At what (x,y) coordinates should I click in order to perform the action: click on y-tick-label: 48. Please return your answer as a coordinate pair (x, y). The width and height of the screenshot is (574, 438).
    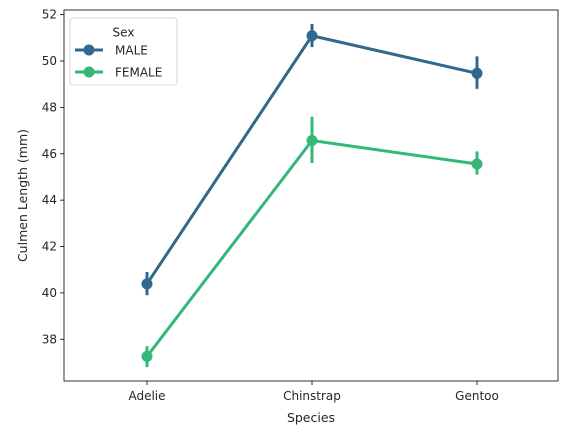
    Looking at the image, I should click on (49, 107).